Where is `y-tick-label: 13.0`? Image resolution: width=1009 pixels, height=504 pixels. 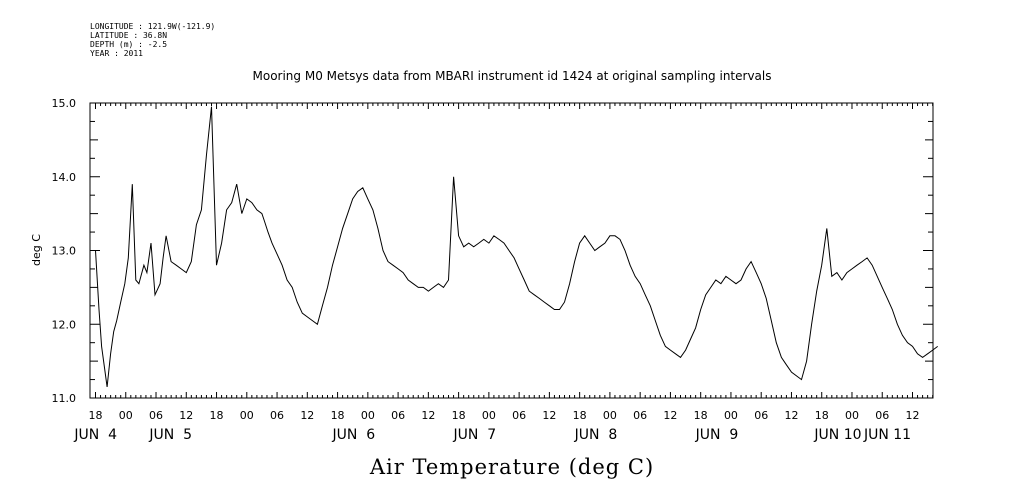
y-tick-label: 13.0 is located at coordinates (64, 251).